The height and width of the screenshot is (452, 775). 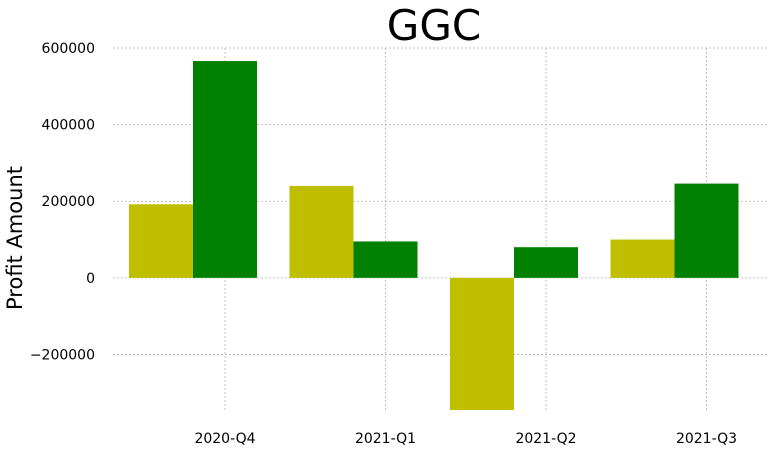 I want to click on y-tick-labels: −200000 0 200000 400000 600000, so click(x=62, y=202).